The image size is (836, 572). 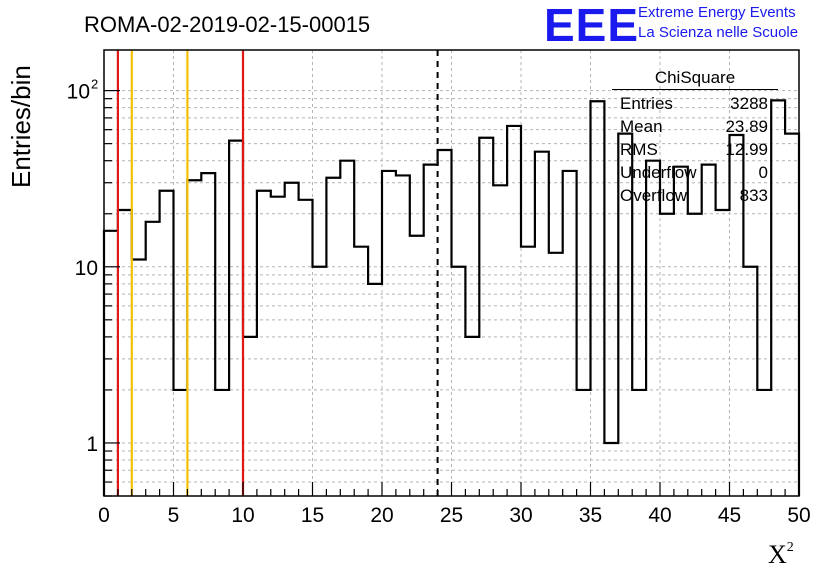 What do you see at coordinates (694, 126) in the screenshot?
I see `stats-row-mean: Mean 23.89` at bounding box center [694, 126].